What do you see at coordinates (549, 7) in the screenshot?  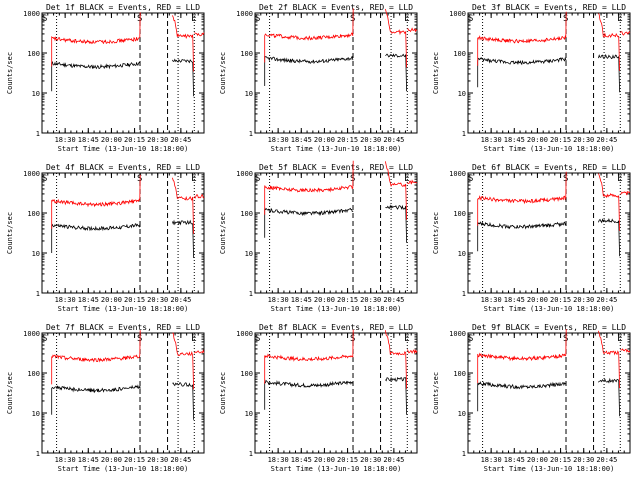 I see `panel-title: Det 3f BLACK = Events, RED = LLD` at bounding box center [549, 7].